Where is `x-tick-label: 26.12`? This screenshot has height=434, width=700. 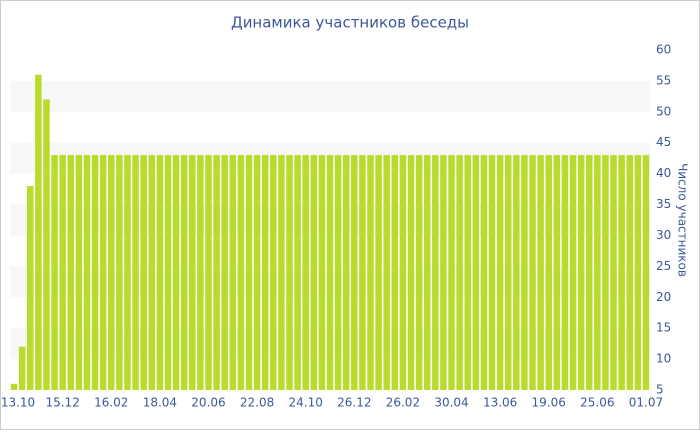 x-tick-label: 26.12 is located at coordinates (354, 403).